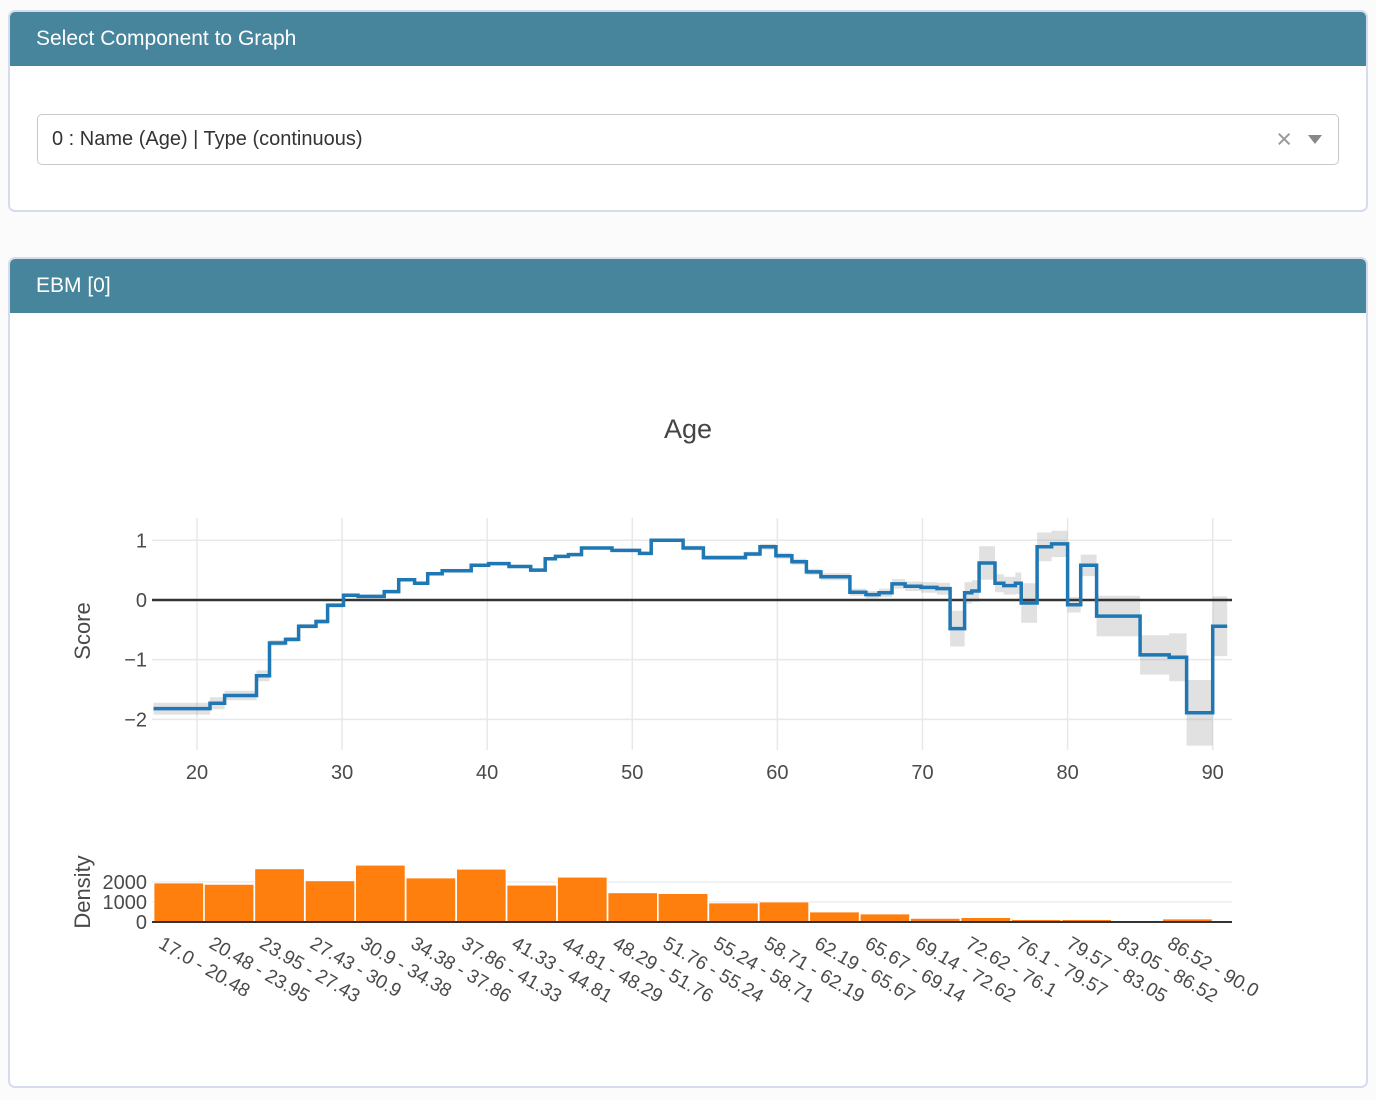  Describe the element at coordinates (1284, 139) in the screenshot. I see `clear-icon: ×` at that location.